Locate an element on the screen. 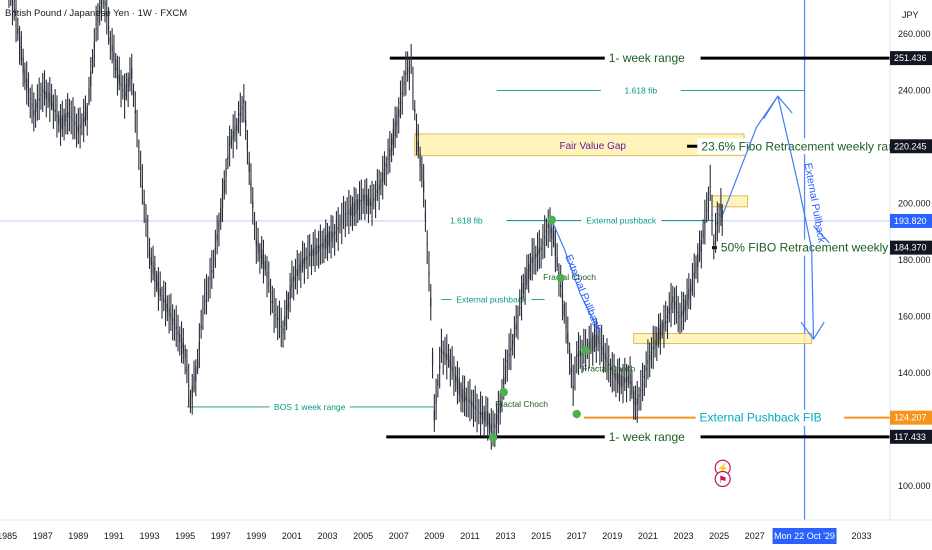 The height and width of the screenshot is (550, 932). y-tick-label: 260.000 is located at coordinates (914, 34).